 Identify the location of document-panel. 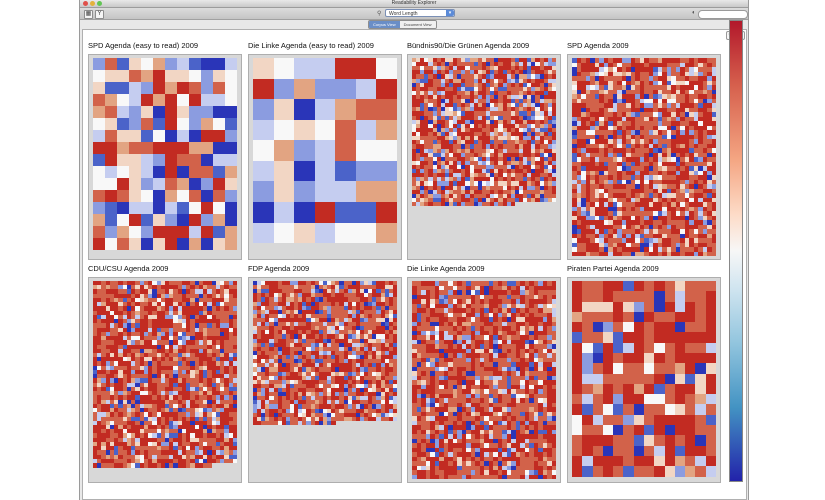
(484, 157).